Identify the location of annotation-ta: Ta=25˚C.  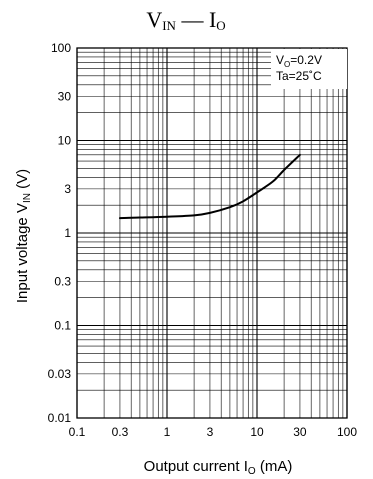
(299, 76).